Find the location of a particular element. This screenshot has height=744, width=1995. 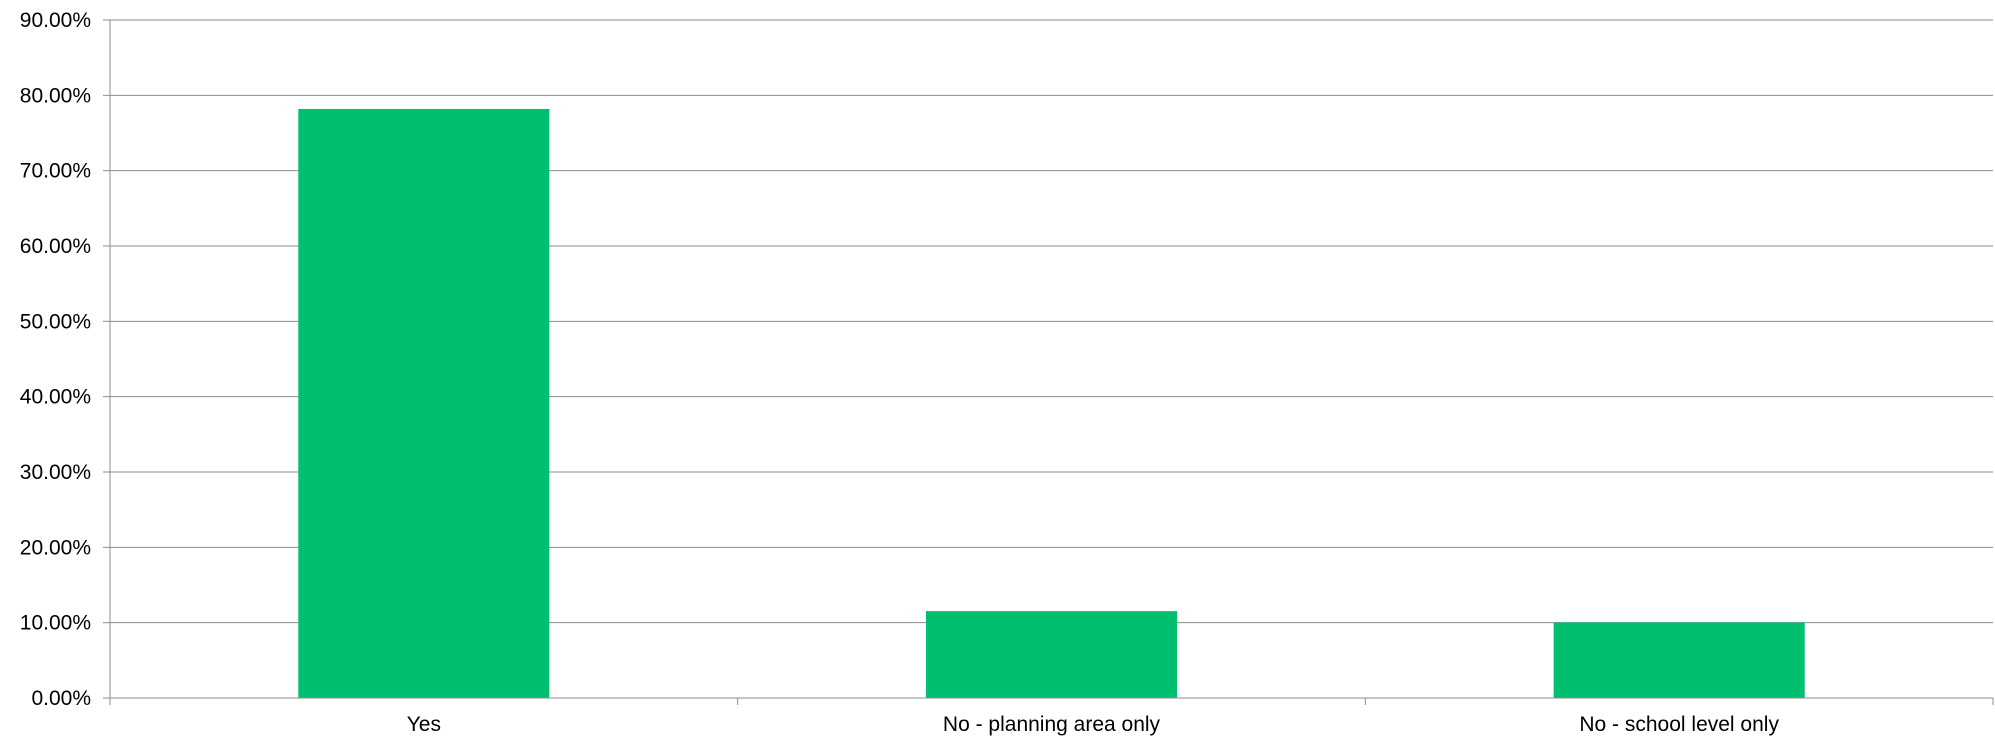

y-tick-label: 80.00% is located at coordinates (55, 95).